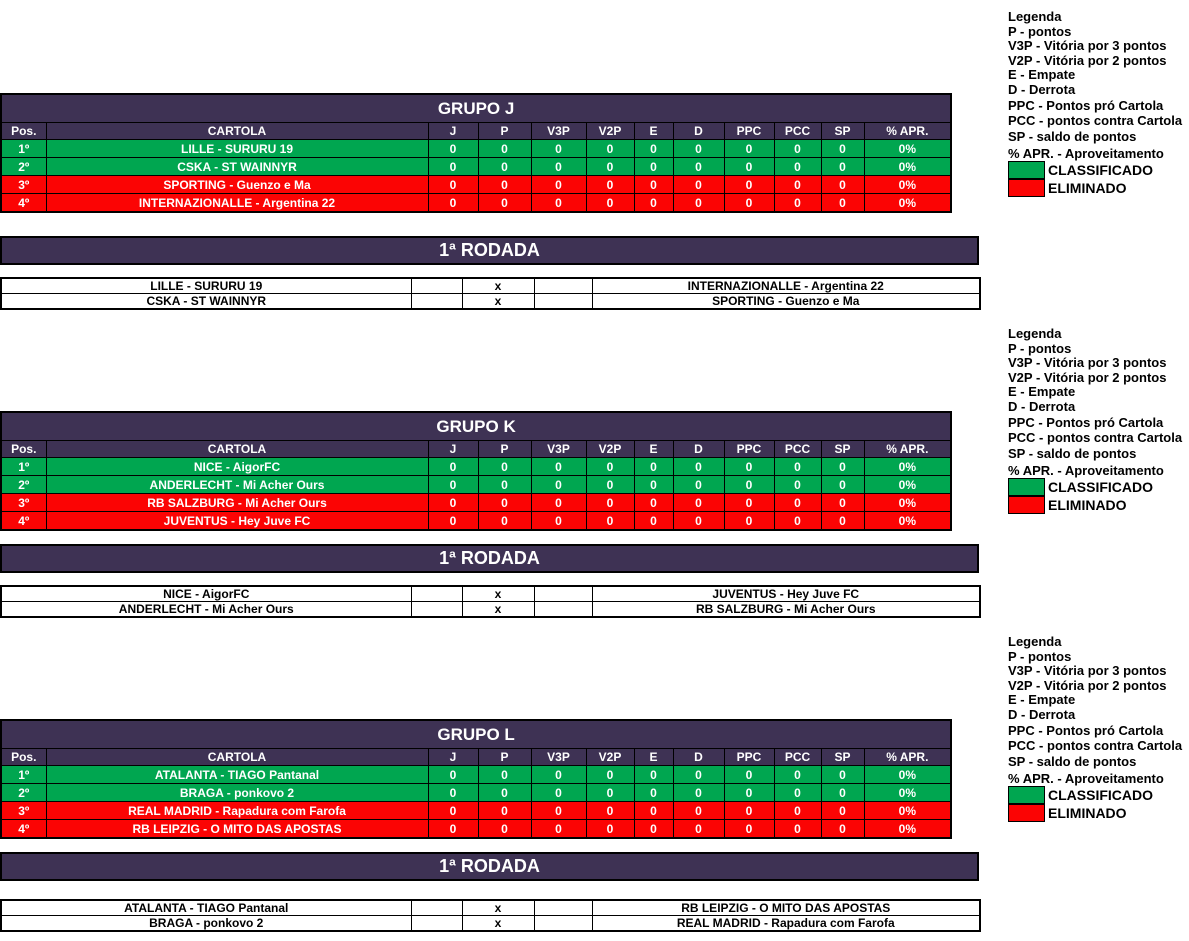 Image resolution: width=1189 pixels, height=941 pixels. I want to click on position-cell: 4º, so click(23, 829).